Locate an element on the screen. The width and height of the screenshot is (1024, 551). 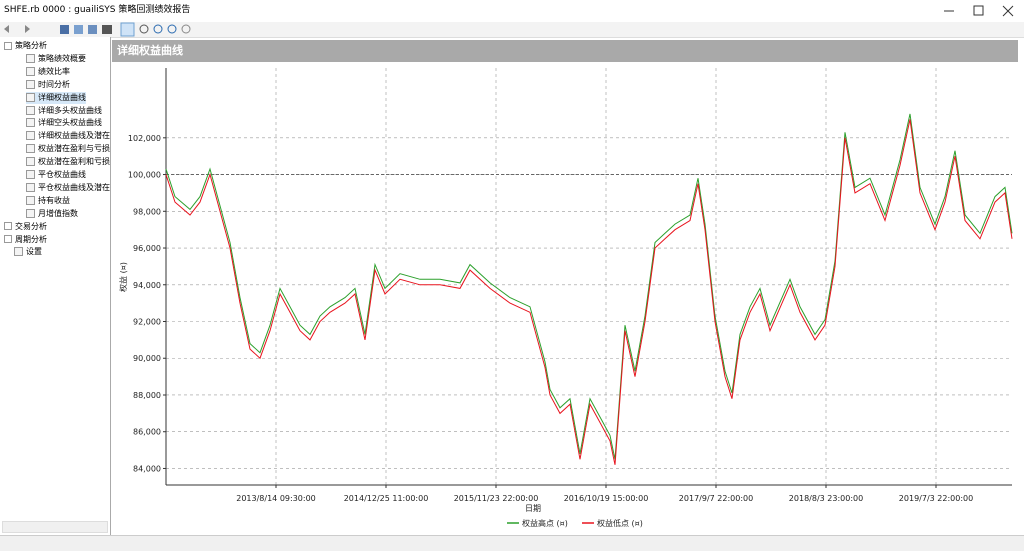
tree-label: 平仓权益曲线 is located at coordinates (62, 174).